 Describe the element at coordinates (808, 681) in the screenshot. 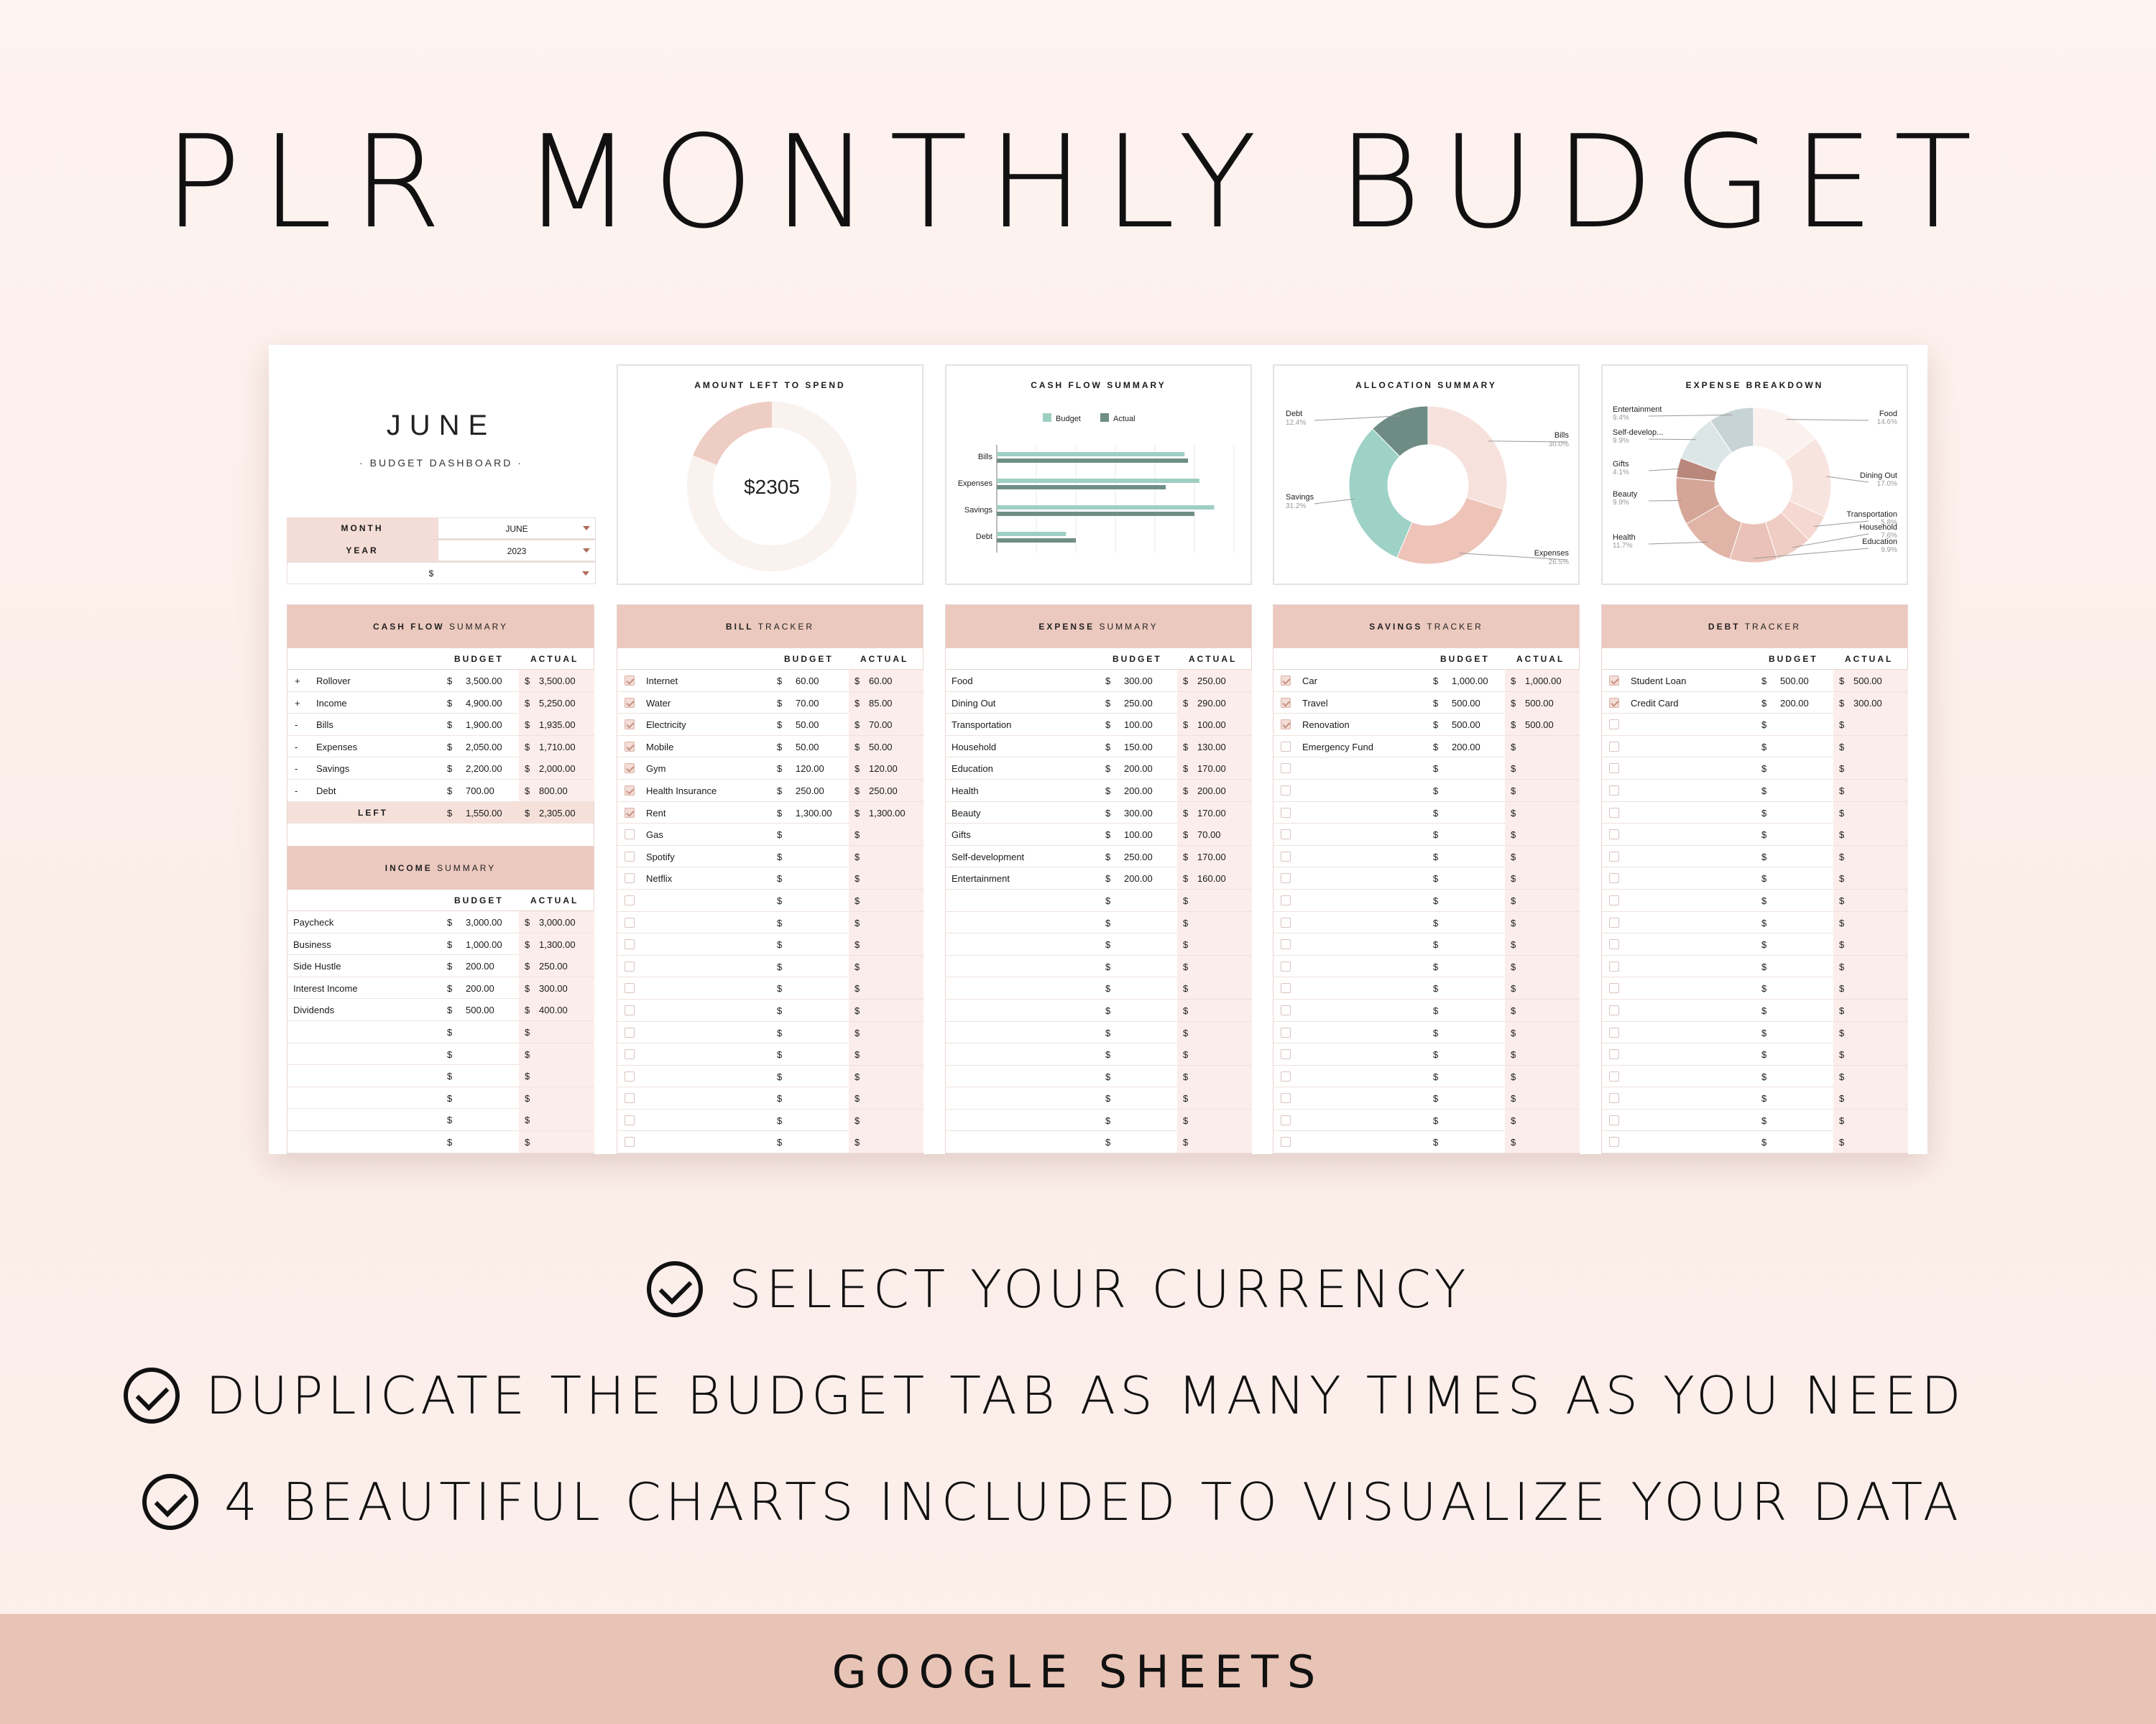

I see `budget-value: 60.00` at that location.